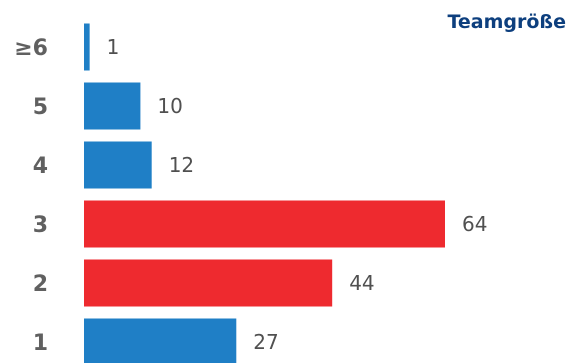 This screenshot has width=575, height=363. I want to click on value-label: 27, so click(265, 342).